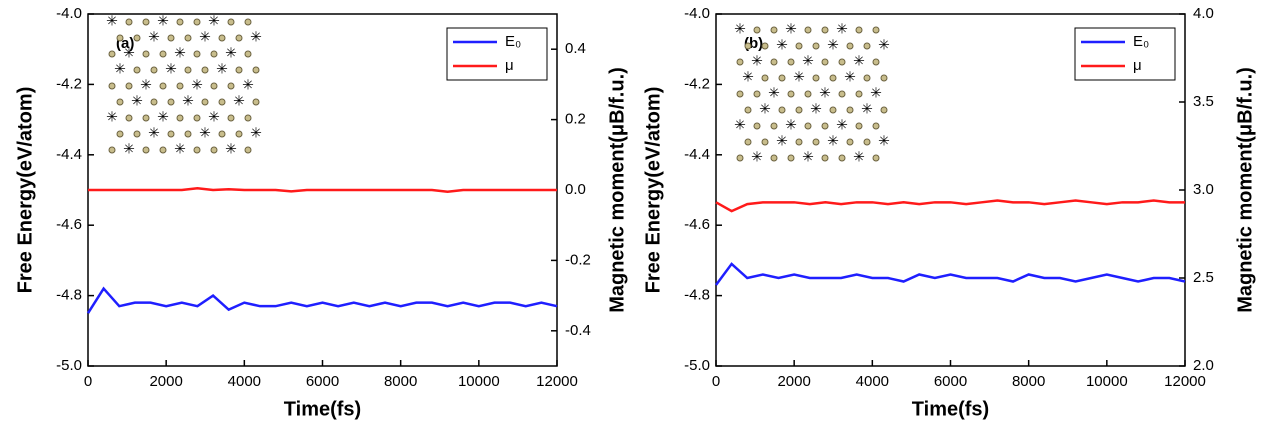  Describe the element at coordinates (697, 295) in the screenshot. I see `y-tick-label: -4.8` at that location.